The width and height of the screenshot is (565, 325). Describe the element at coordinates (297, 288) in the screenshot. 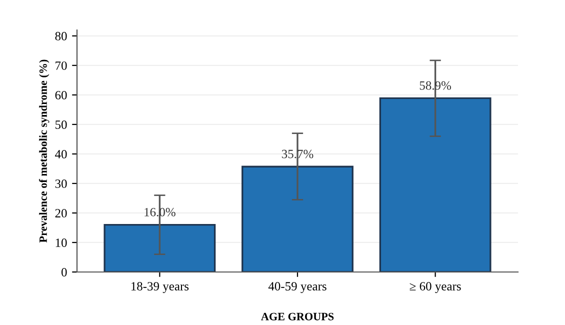

I see `x-tick-label: 40-59 years` at that location.